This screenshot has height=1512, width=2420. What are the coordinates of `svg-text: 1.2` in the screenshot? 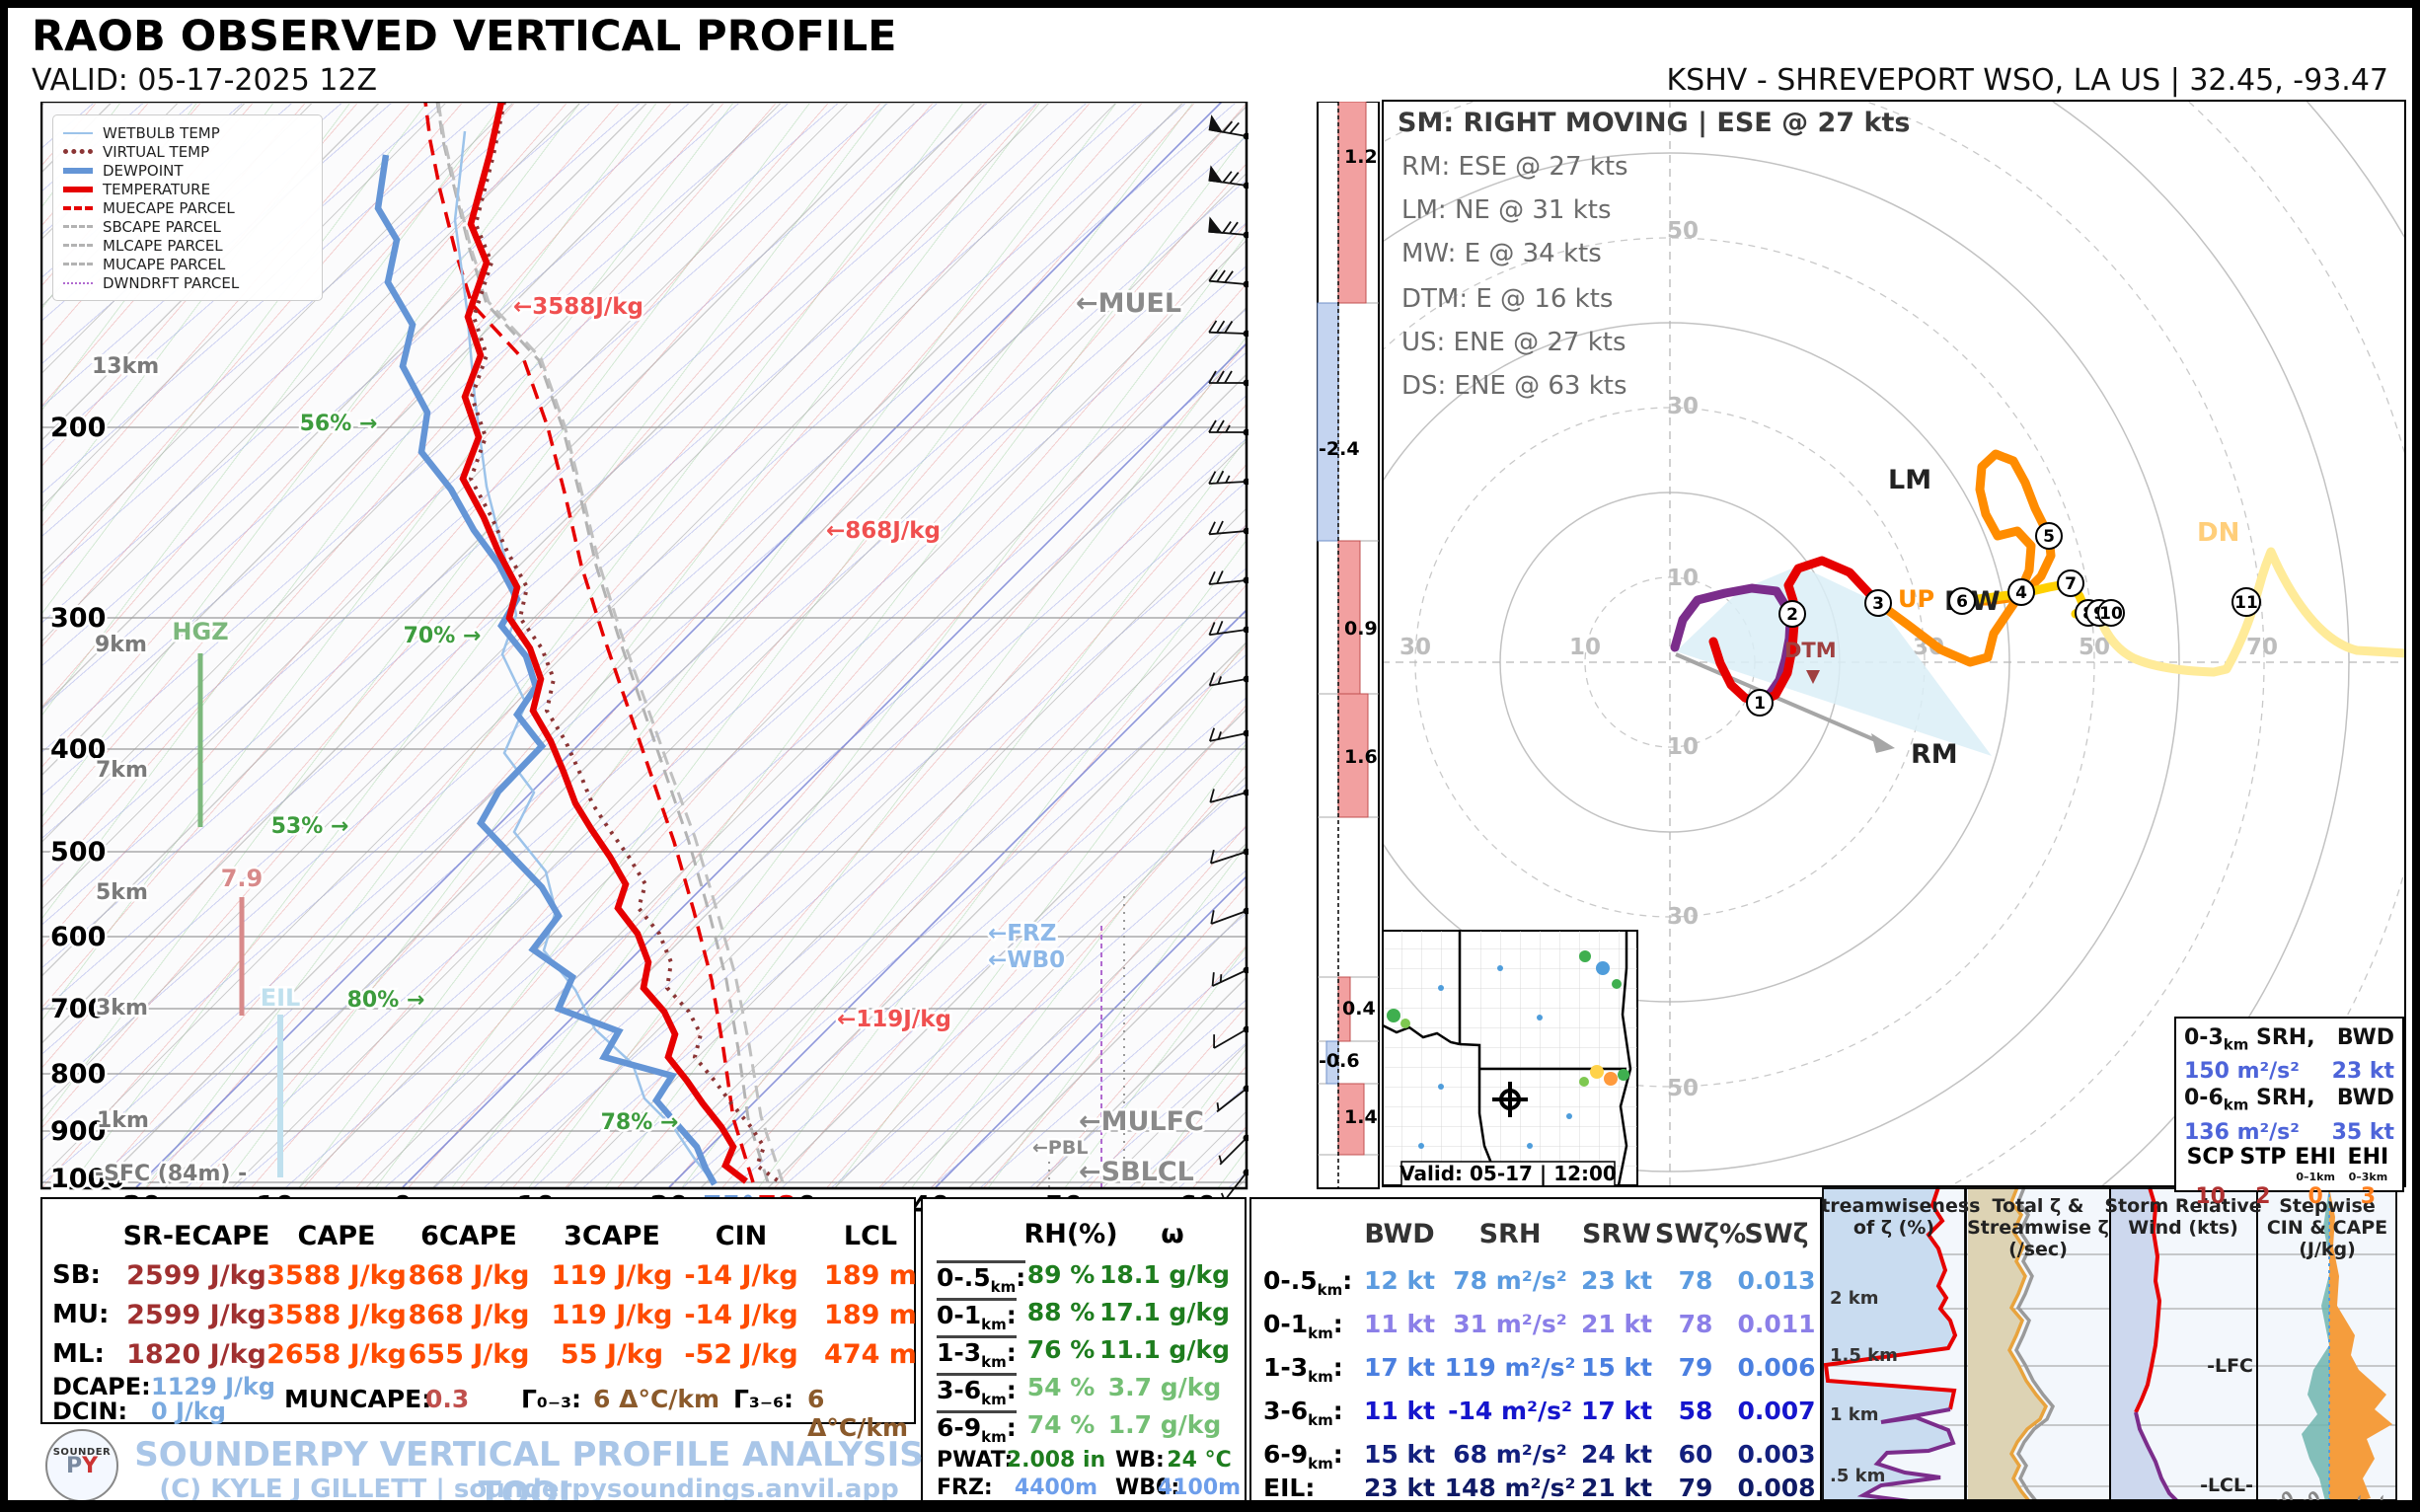 It's located at (1361, 157).